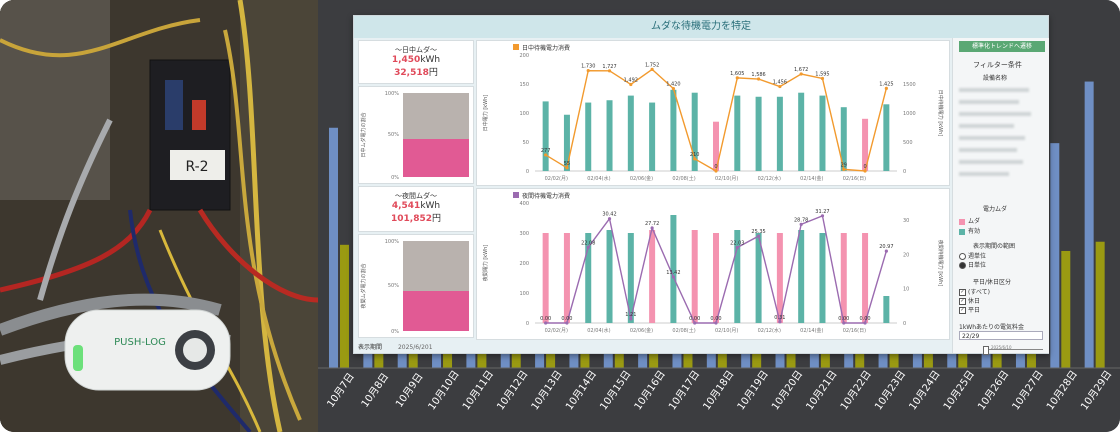  What do you see at coordinates (801, 220) in the screenshot?
I see `chart-data-label: 28.78` at bounding box center [801, 220].